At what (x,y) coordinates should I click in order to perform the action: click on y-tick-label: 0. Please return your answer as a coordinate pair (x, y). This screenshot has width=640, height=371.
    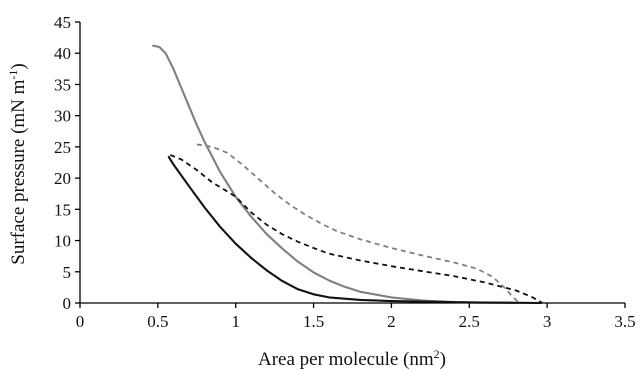
    Looking at the image, I should click on (67, 303).